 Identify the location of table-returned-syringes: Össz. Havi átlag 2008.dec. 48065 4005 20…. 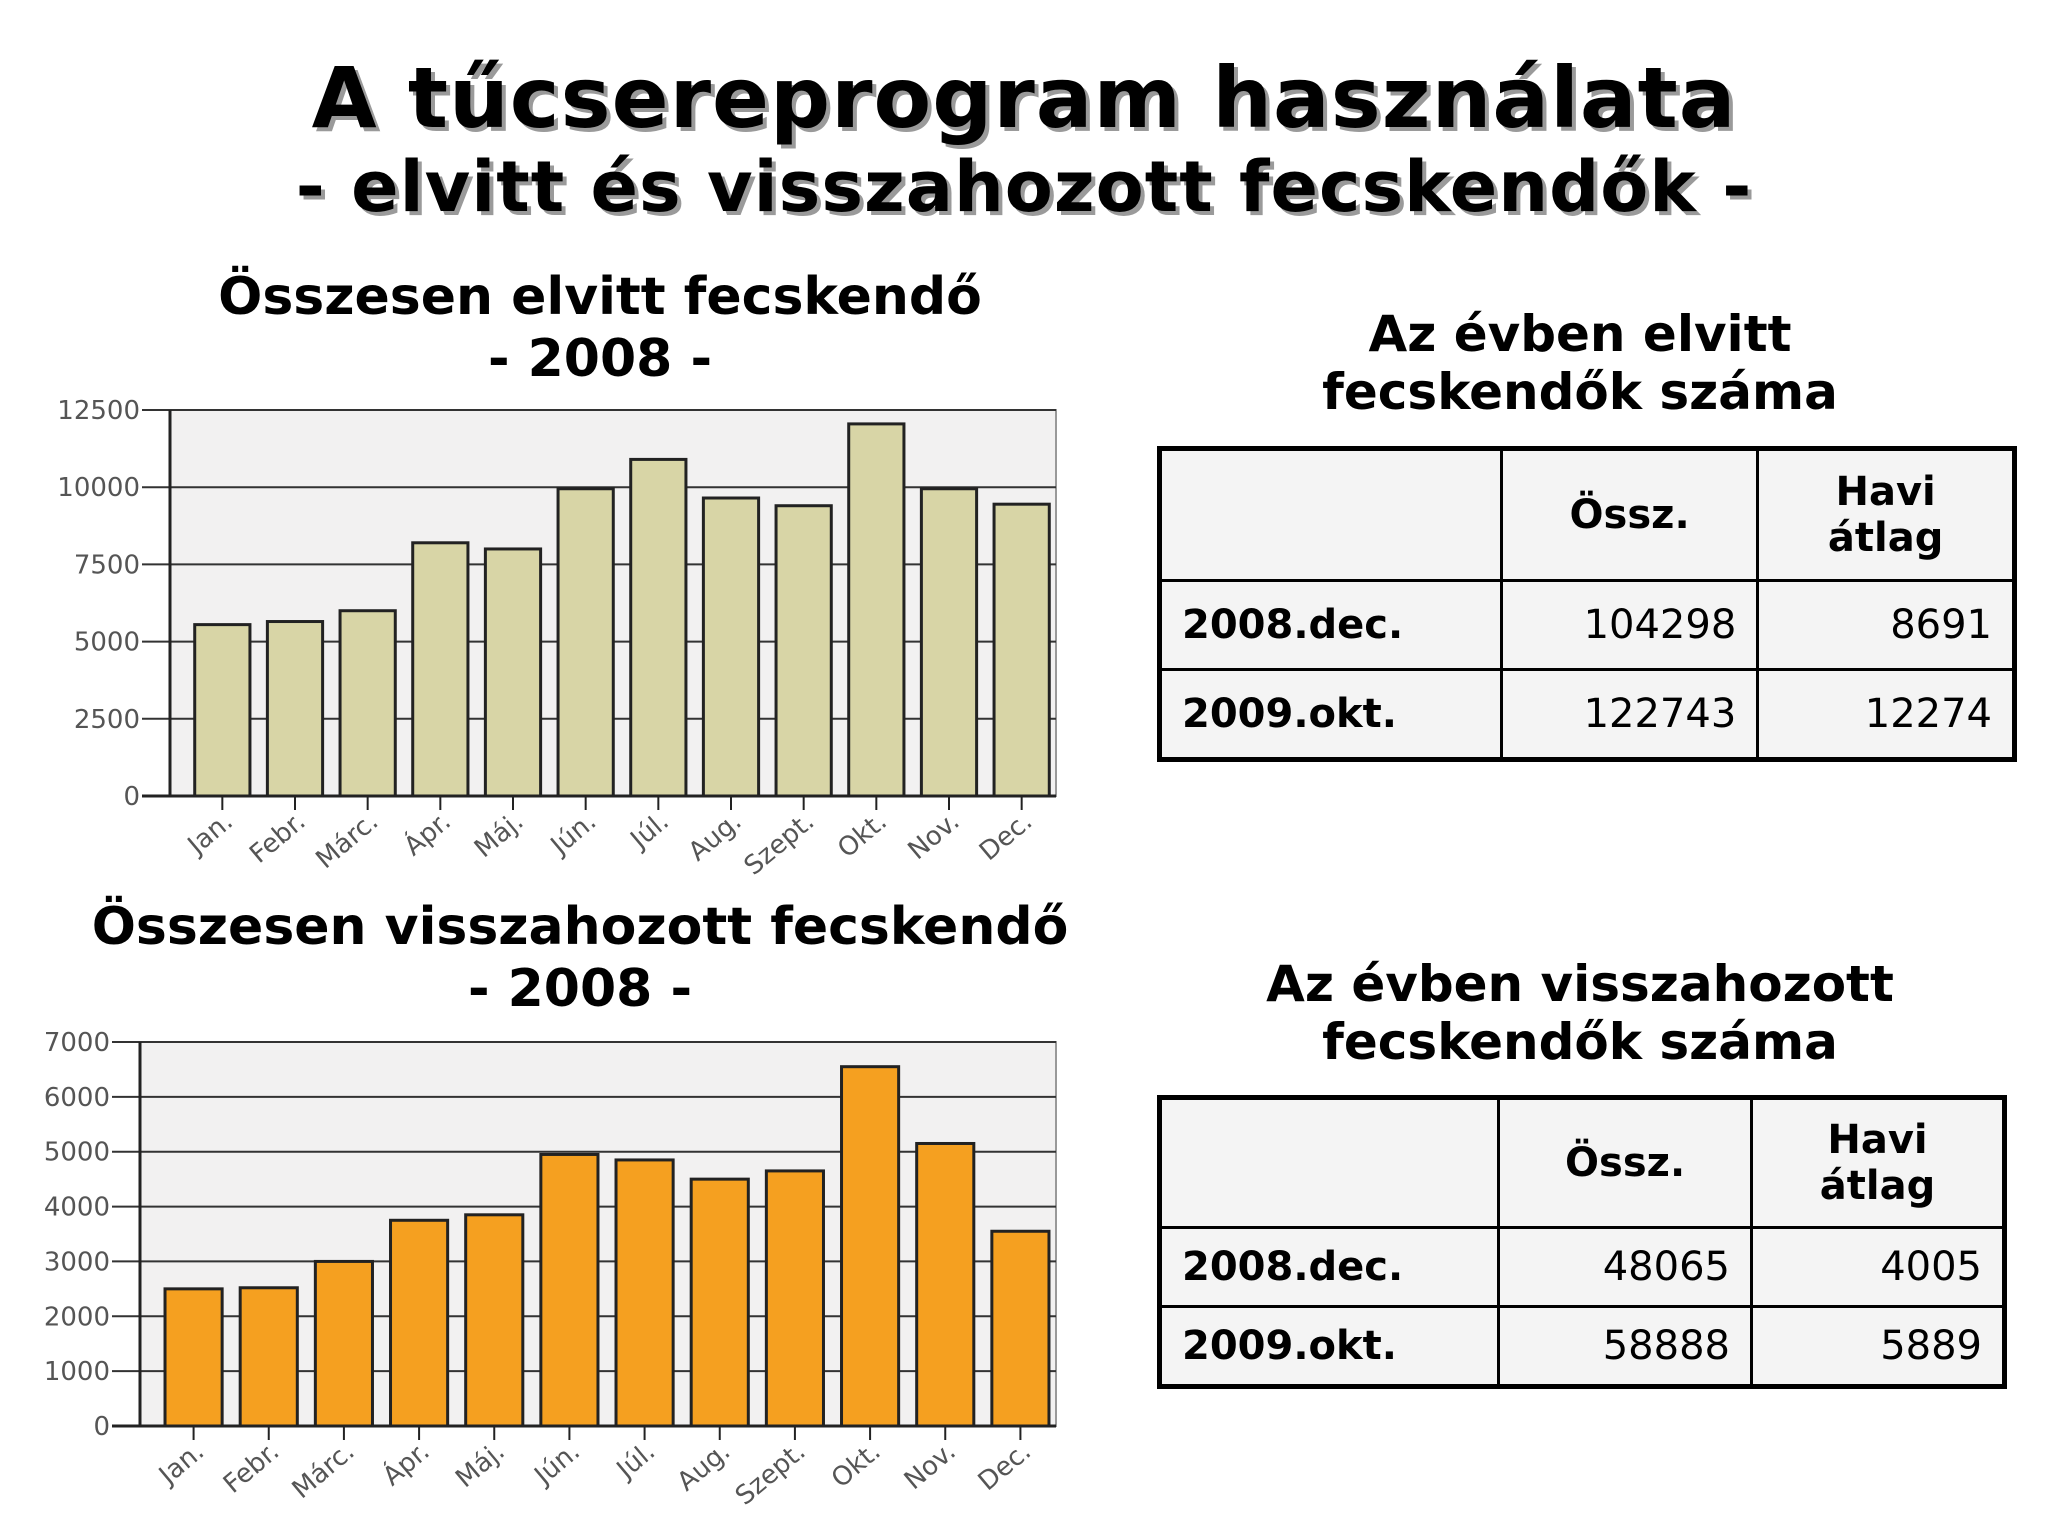
(1582, 1242).